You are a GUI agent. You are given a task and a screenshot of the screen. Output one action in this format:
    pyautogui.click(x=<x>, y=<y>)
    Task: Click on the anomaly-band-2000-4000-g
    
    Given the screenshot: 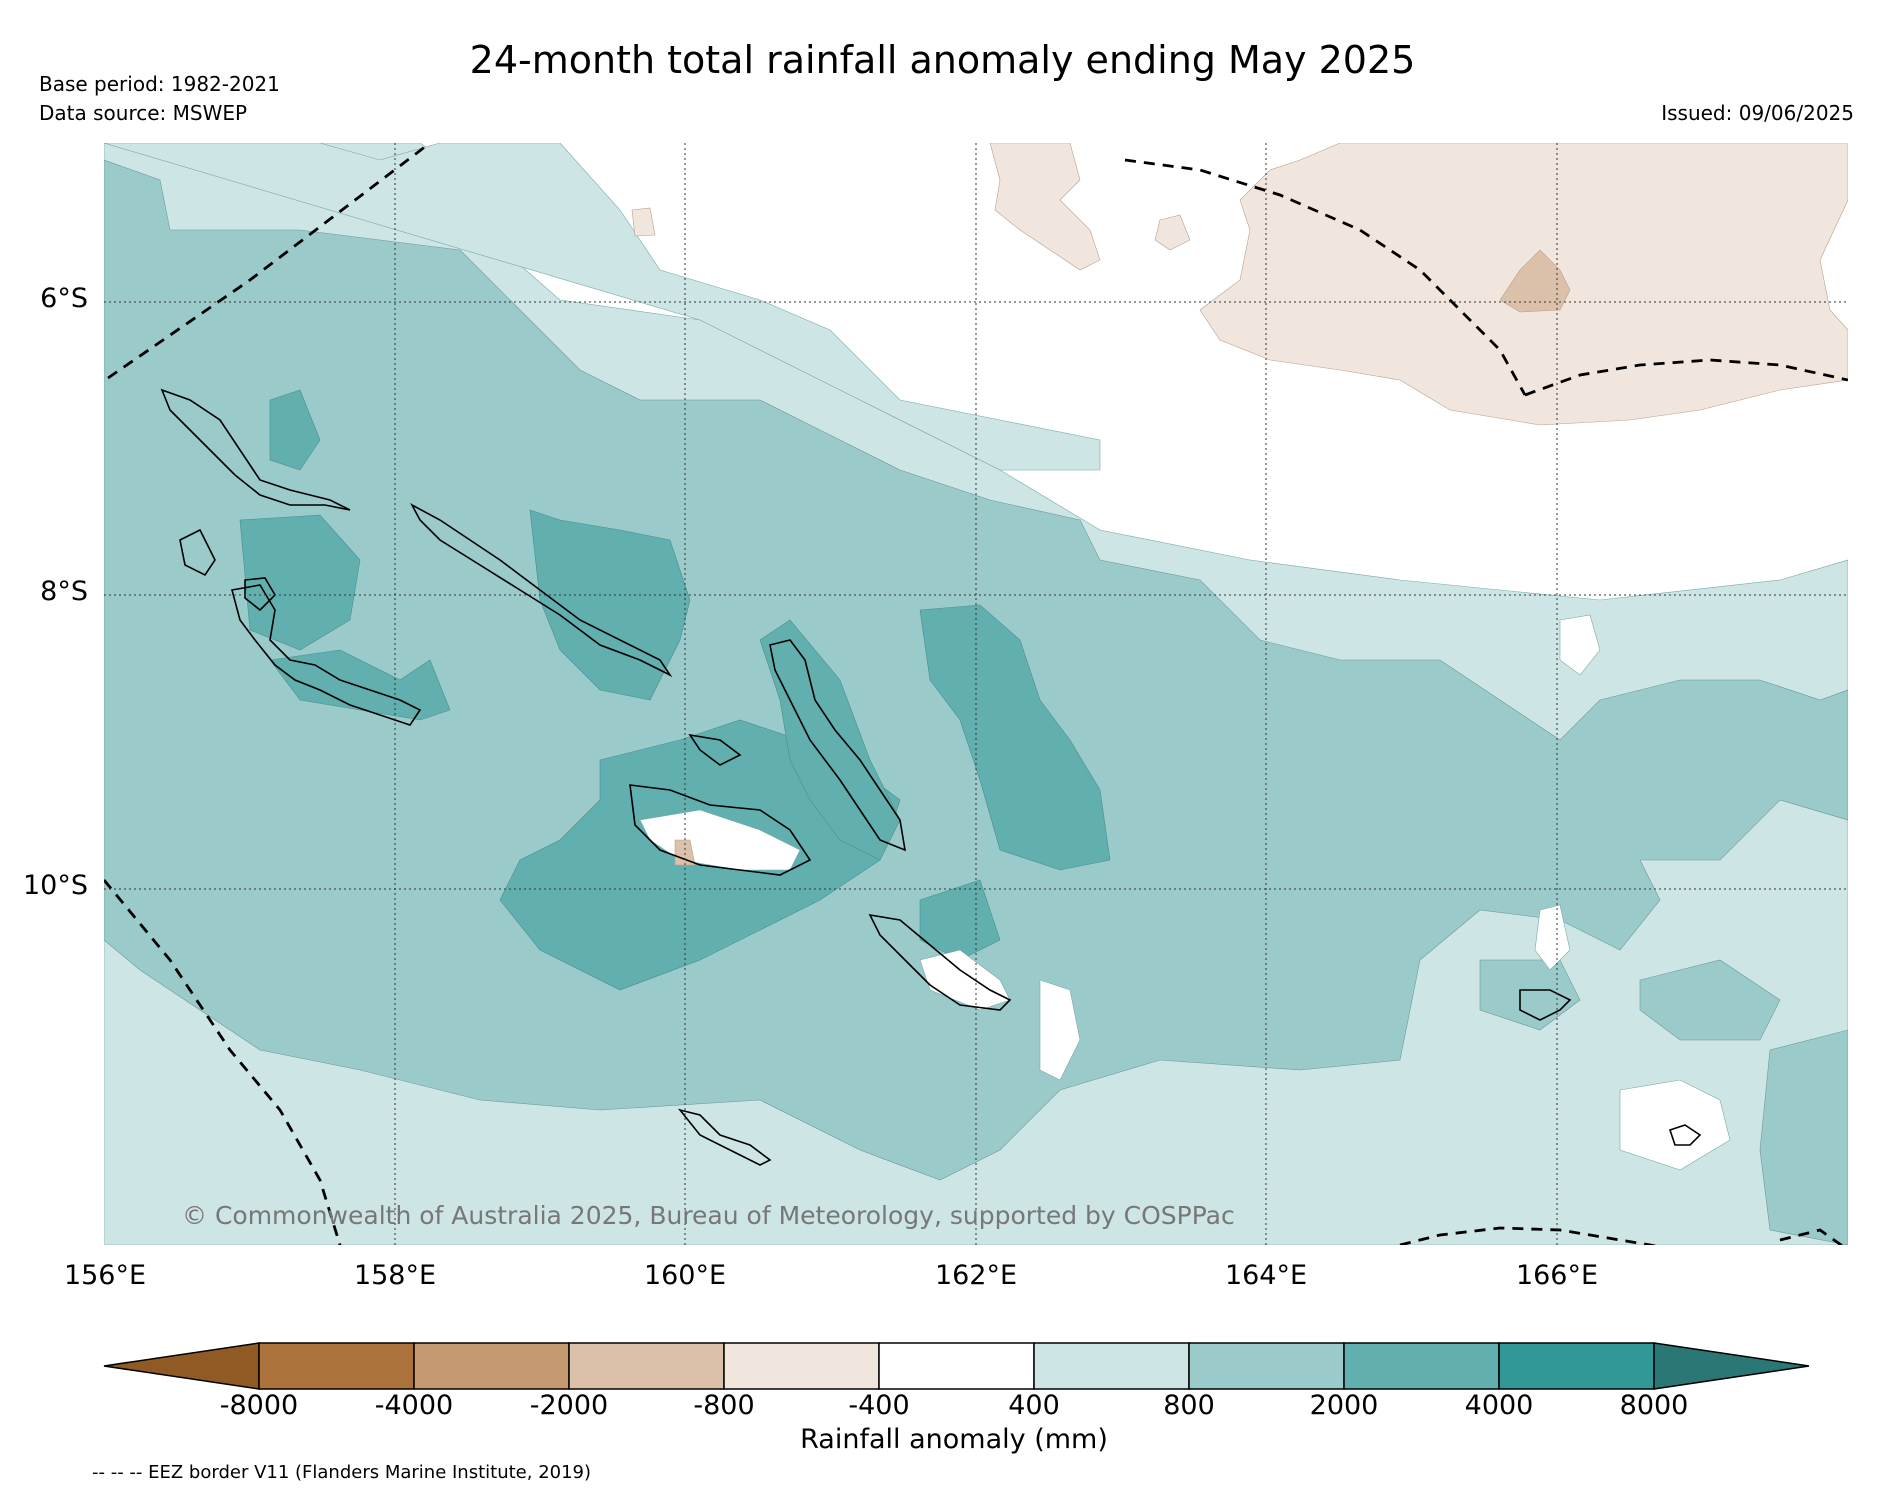 What is the action you would take?
    pyautogui.click(x=830, y=740)
    